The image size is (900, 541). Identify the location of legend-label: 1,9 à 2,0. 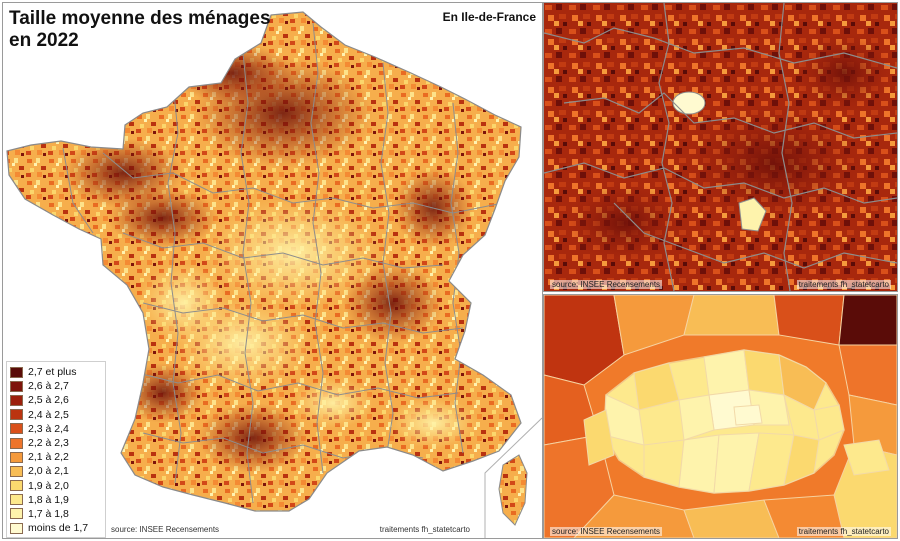
(48, 485).